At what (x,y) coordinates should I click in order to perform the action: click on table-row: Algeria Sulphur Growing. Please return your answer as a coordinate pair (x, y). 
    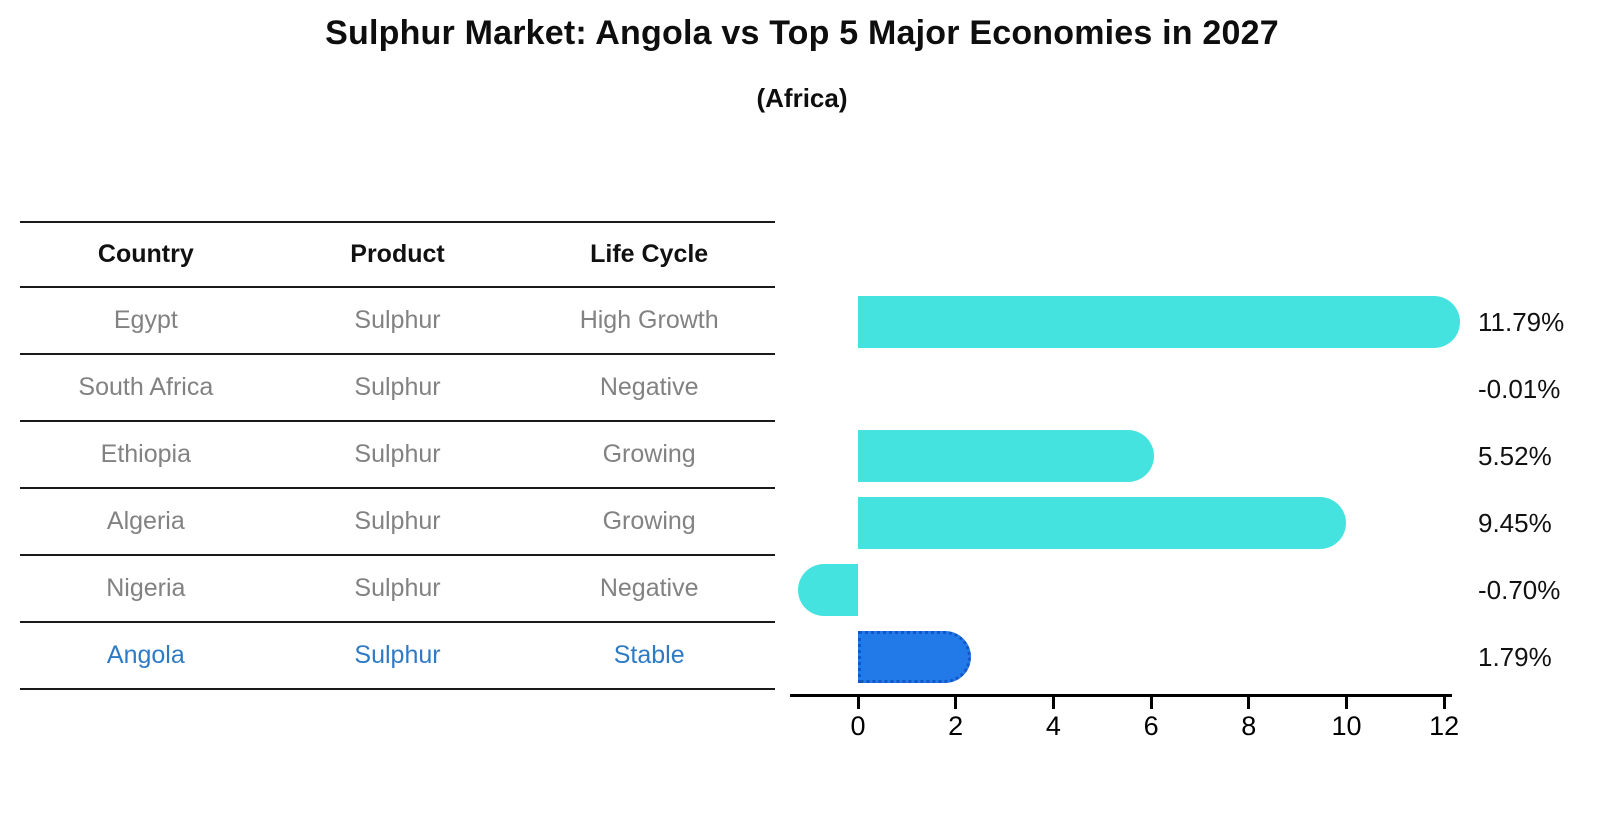
    Looking at the image, I should click on (397, 522).